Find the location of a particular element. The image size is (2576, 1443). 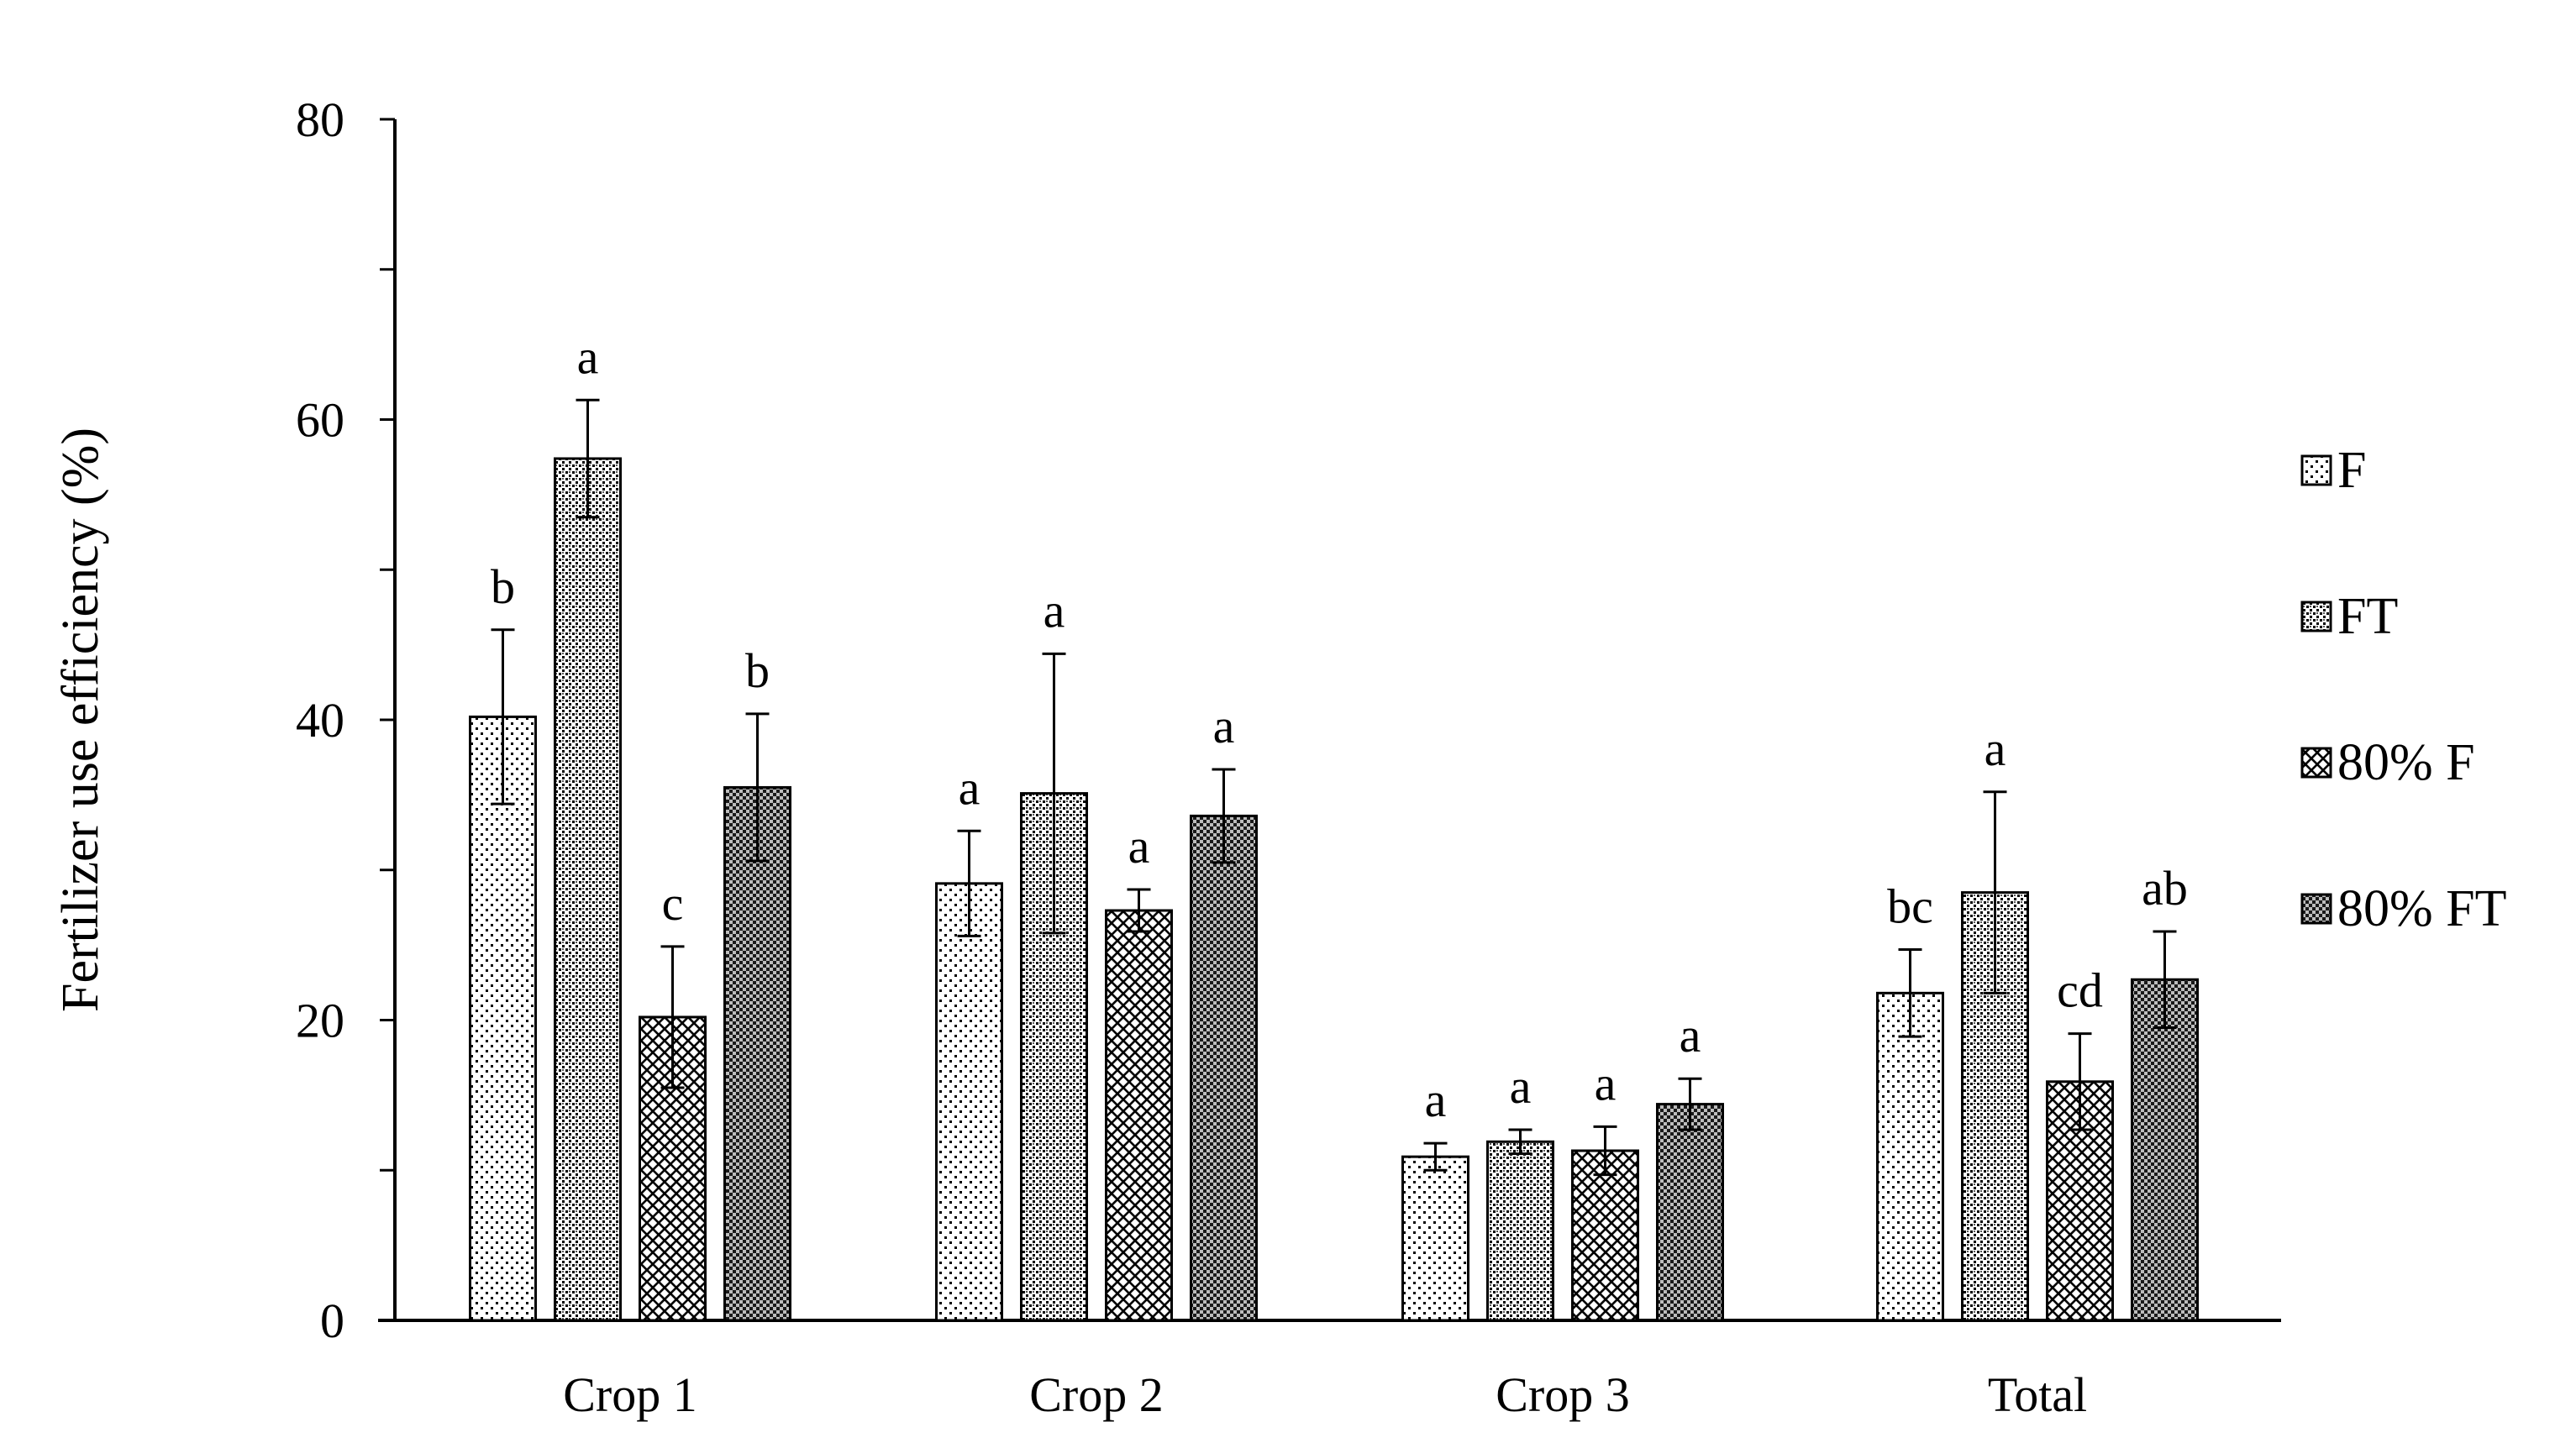

x-tick-label: Crop 3 is located at coordinates (1563, 1395).